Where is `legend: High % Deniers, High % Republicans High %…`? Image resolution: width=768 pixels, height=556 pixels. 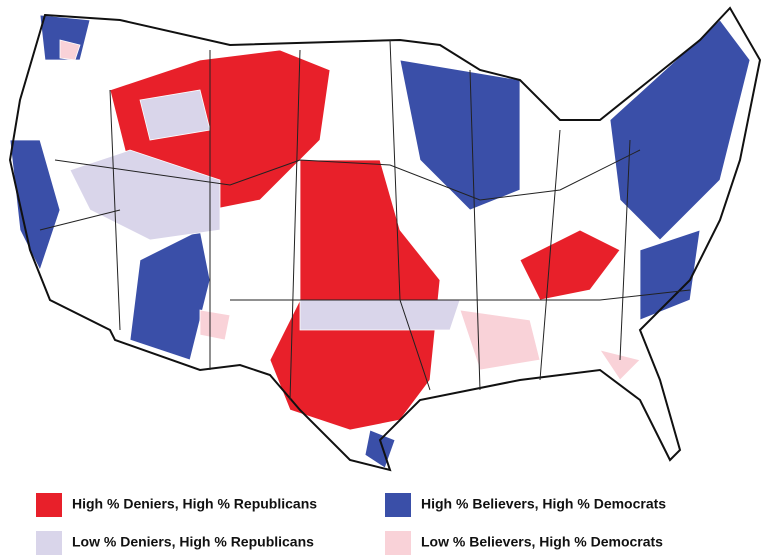
legend: High % Deniers, High % Republicans High %… is located at coordinates (351, 524).